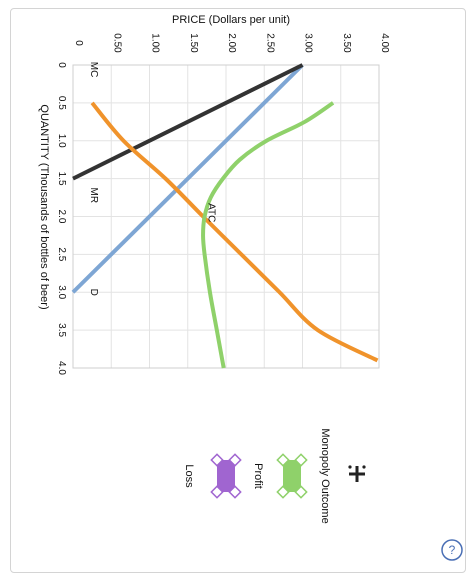  I want to click on y-tick-label: 3.00, so click(308, 43).